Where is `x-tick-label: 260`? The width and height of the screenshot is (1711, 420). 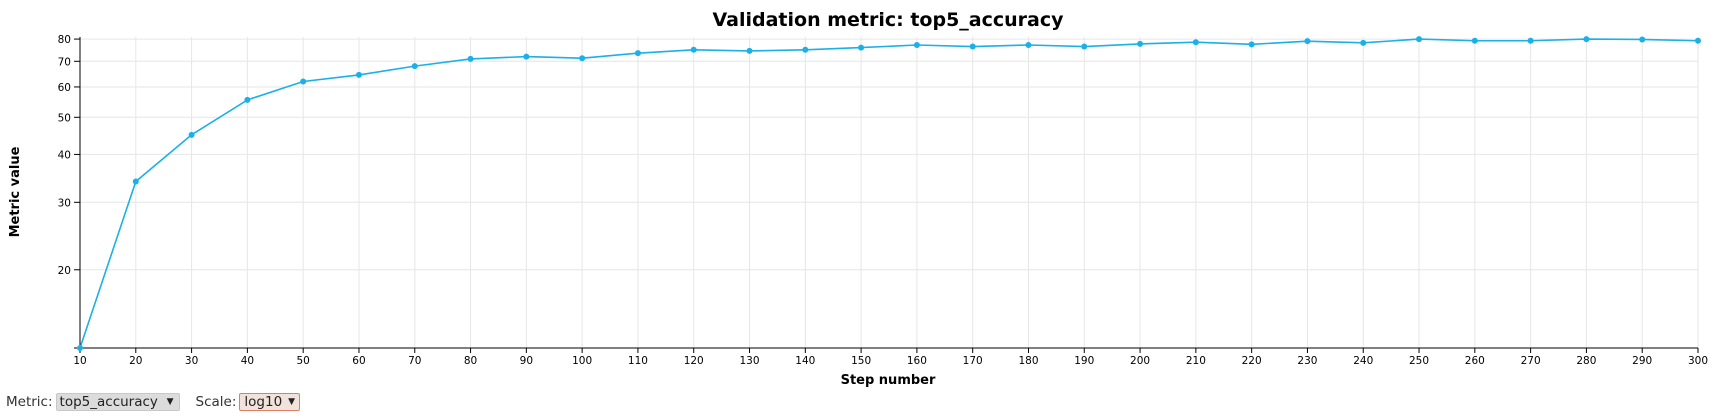
x-tick-label: 260 is located at coordinates (1475, 361).